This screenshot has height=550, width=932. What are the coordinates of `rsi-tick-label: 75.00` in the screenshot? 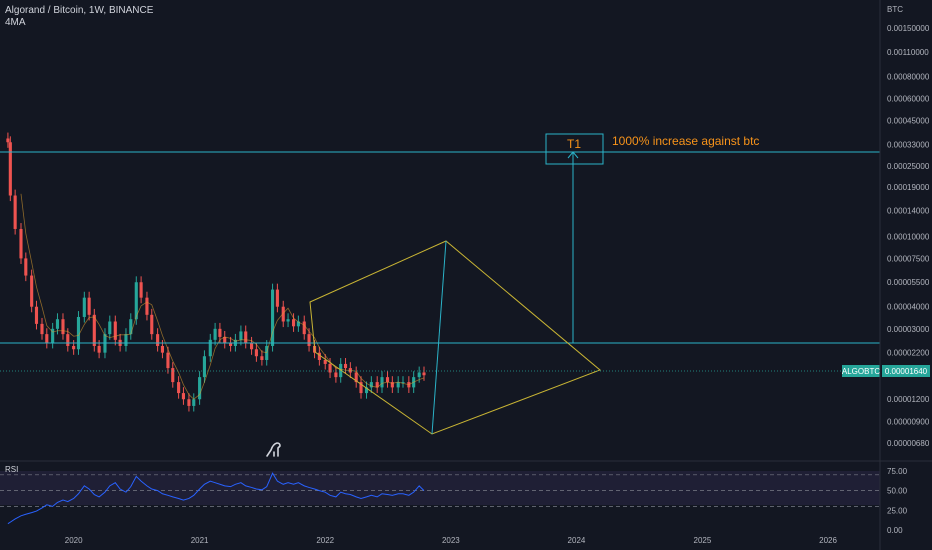 It's located at (897, 471).